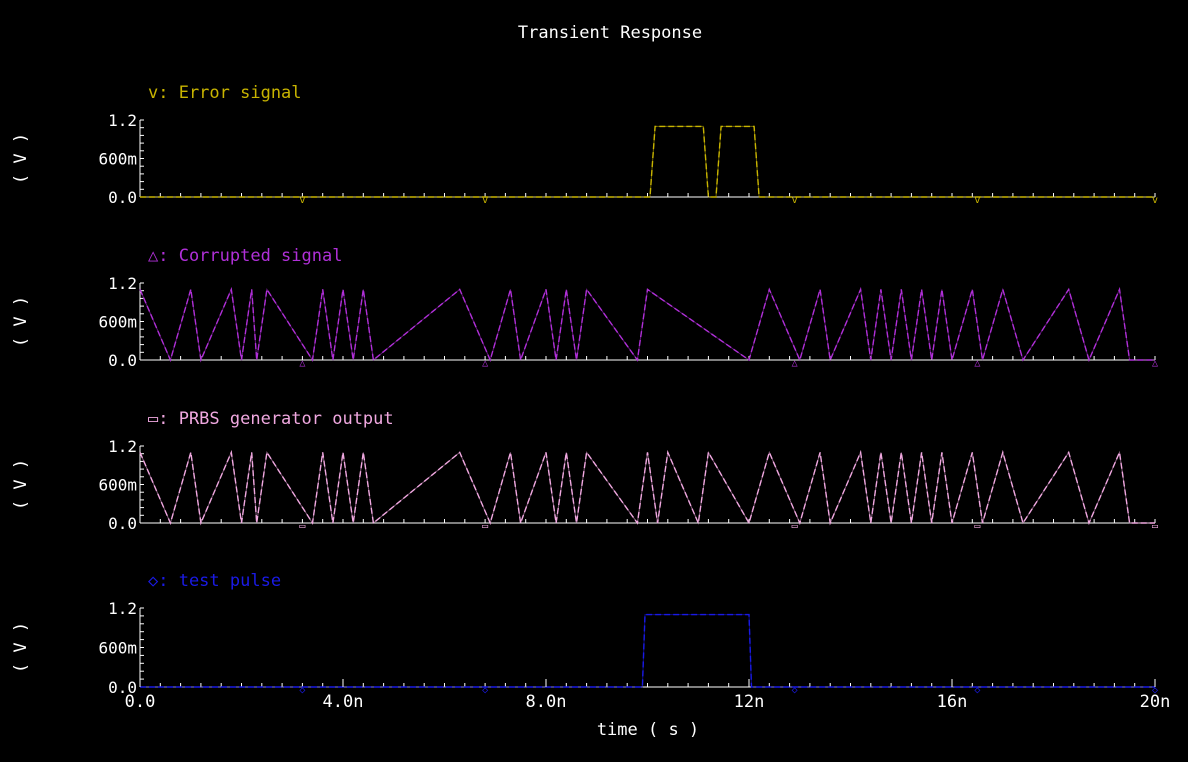 This screenshot has height=762, width=1188. What do you see at coordinates (343, 702) in the screenshot?
I see `x-tick-label: 4.0n` at bounding box center [343, 702].